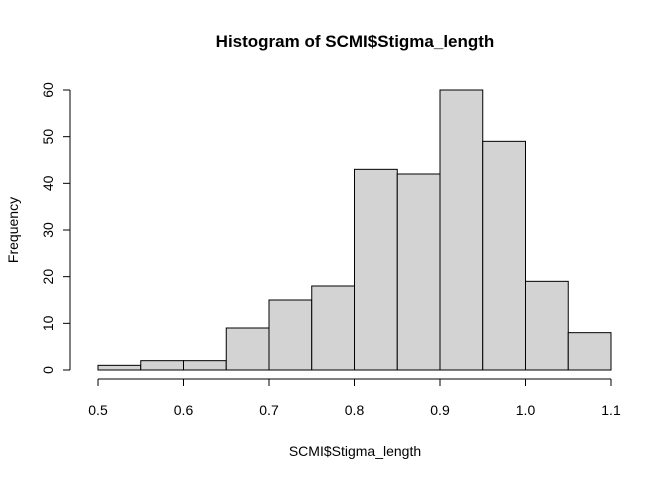 This screenshot has height=480, width=672. What do you see at coordinates (48, 137) in the screenshot?
I see `y-tick-label: 50` at bounding box center [48, 137].